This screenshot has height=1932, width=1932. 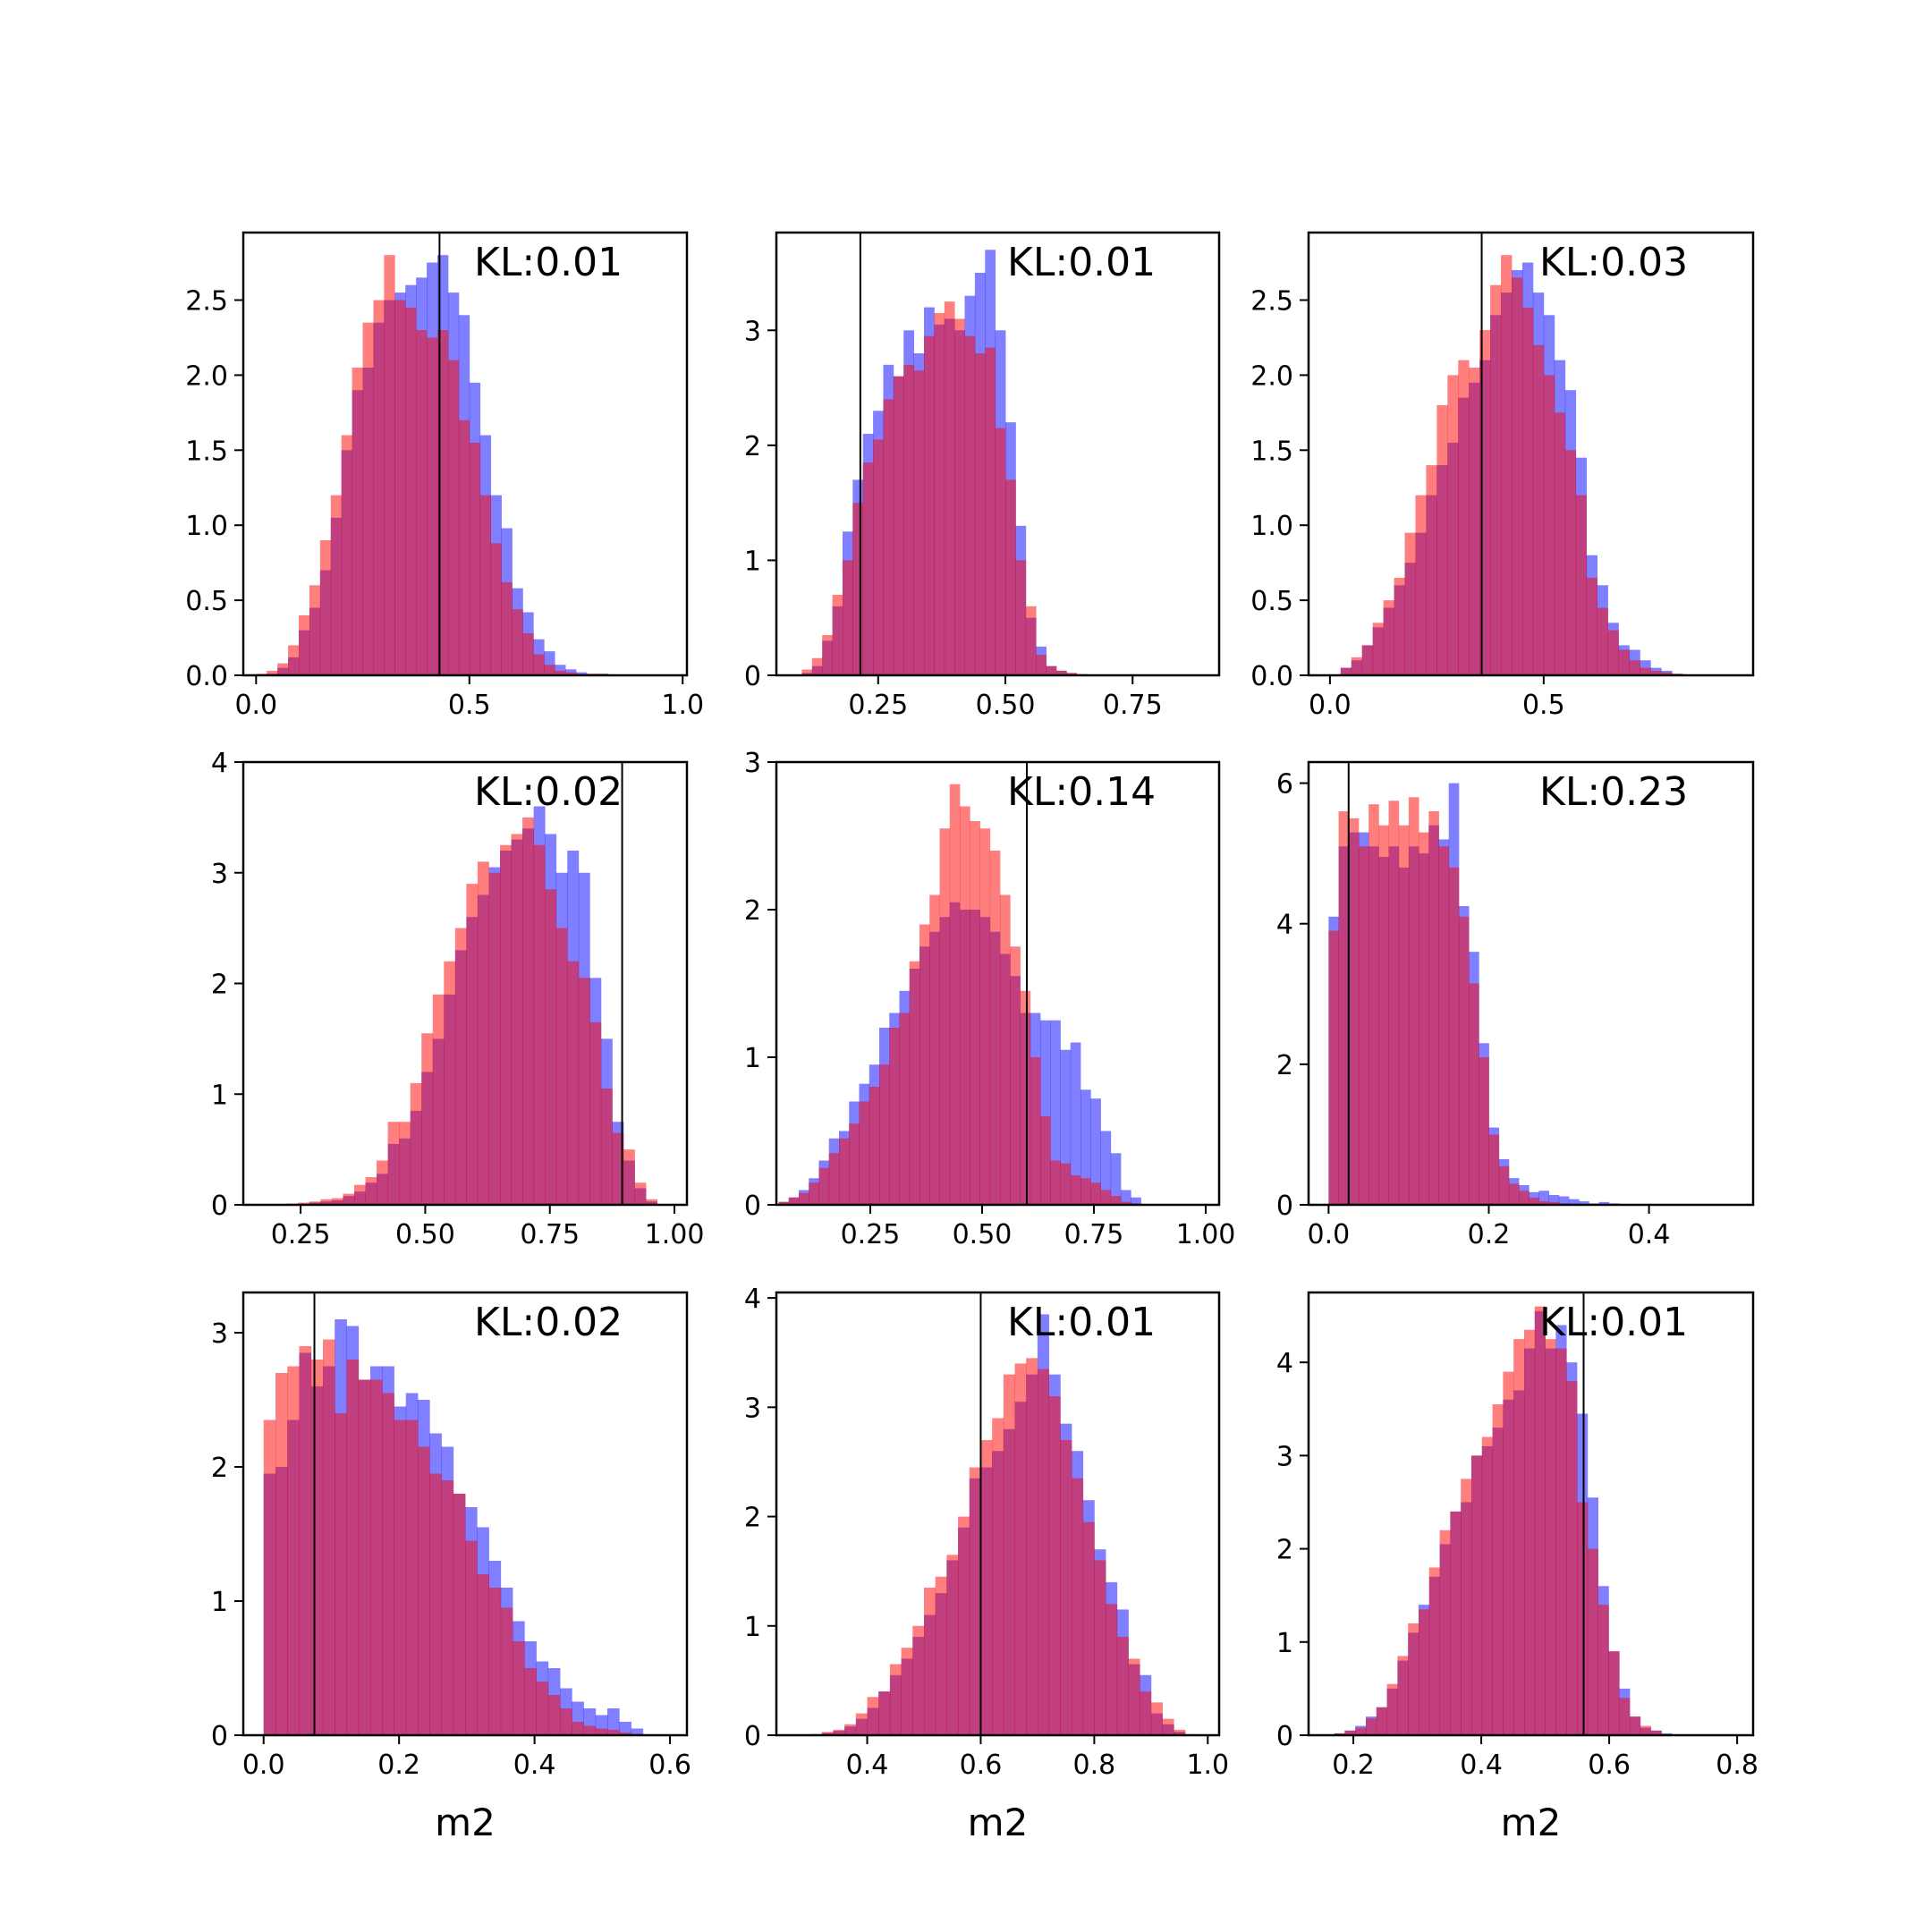 I want to click on subplot-7: 0.0 0.2 0.4 0.6 0 1 2 3 KL:0.02 m2, so click(x=451, y=1567).